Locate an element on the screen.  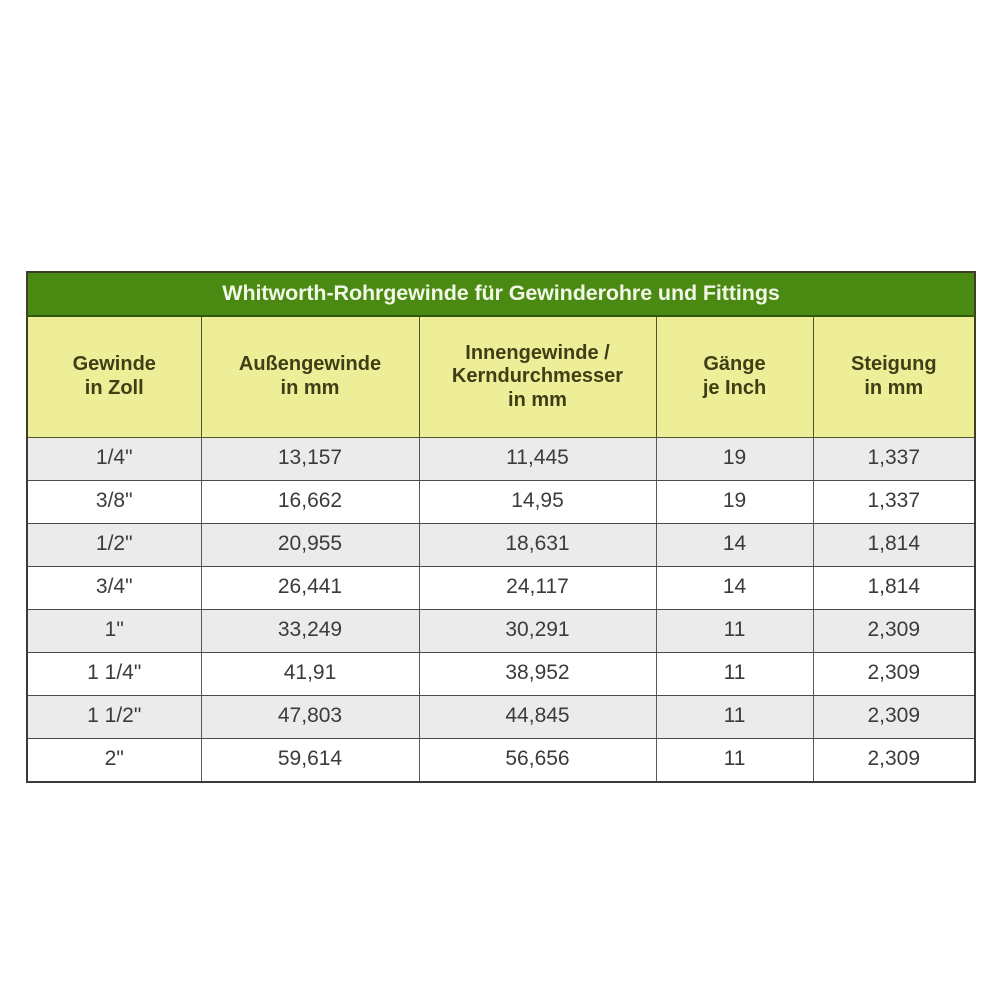
cell-innengewinde: 11,445 is located at coordinates (537, 459).